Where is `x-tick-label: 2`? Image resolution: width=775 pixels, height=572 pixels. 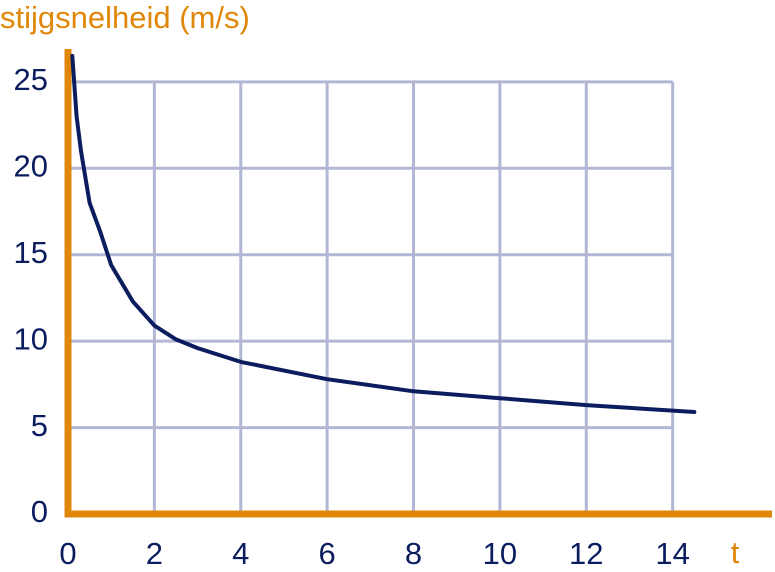 x-tick-label: 2 is located at coordinates (154, 553).